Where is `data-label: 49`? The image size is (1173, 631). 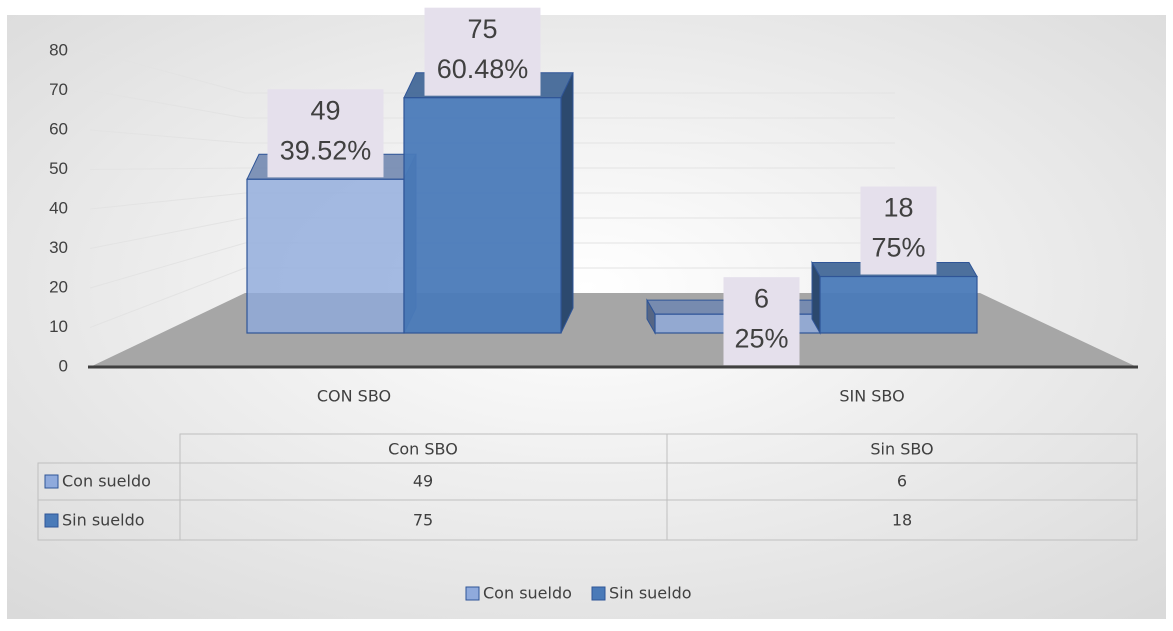 data-label: 49 is located at coordinates (325, 110).